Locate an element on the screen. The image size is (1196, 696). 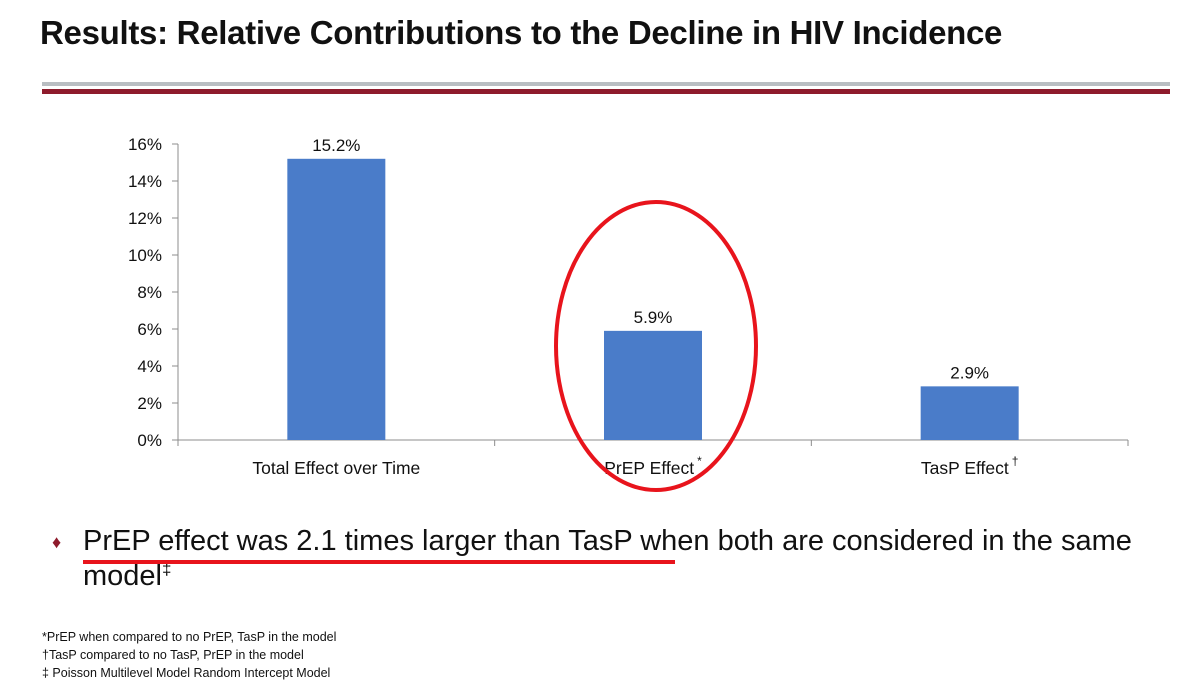
y-tick-label: 4% is located at coordinates (149, 366).